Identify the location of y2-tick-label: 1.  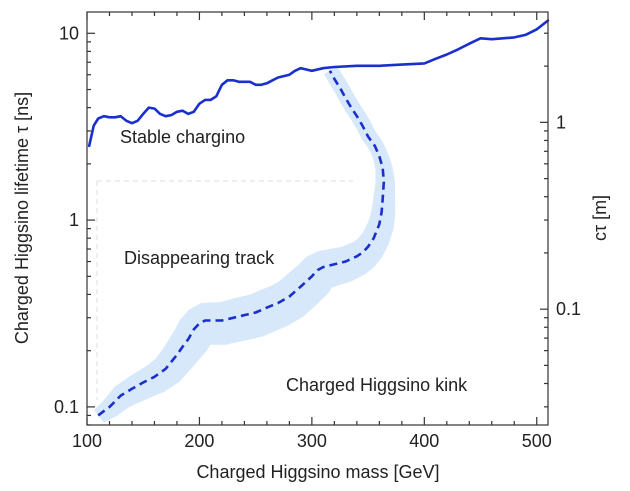
(561, 122).